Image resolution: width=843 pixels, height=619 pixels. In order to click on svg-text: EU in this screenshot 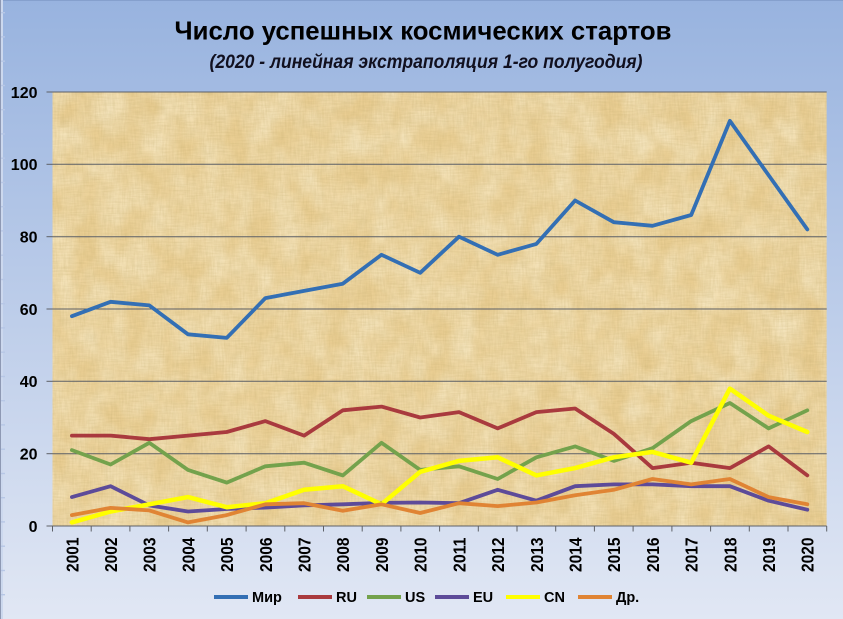, I will do `click(483, 598)`.